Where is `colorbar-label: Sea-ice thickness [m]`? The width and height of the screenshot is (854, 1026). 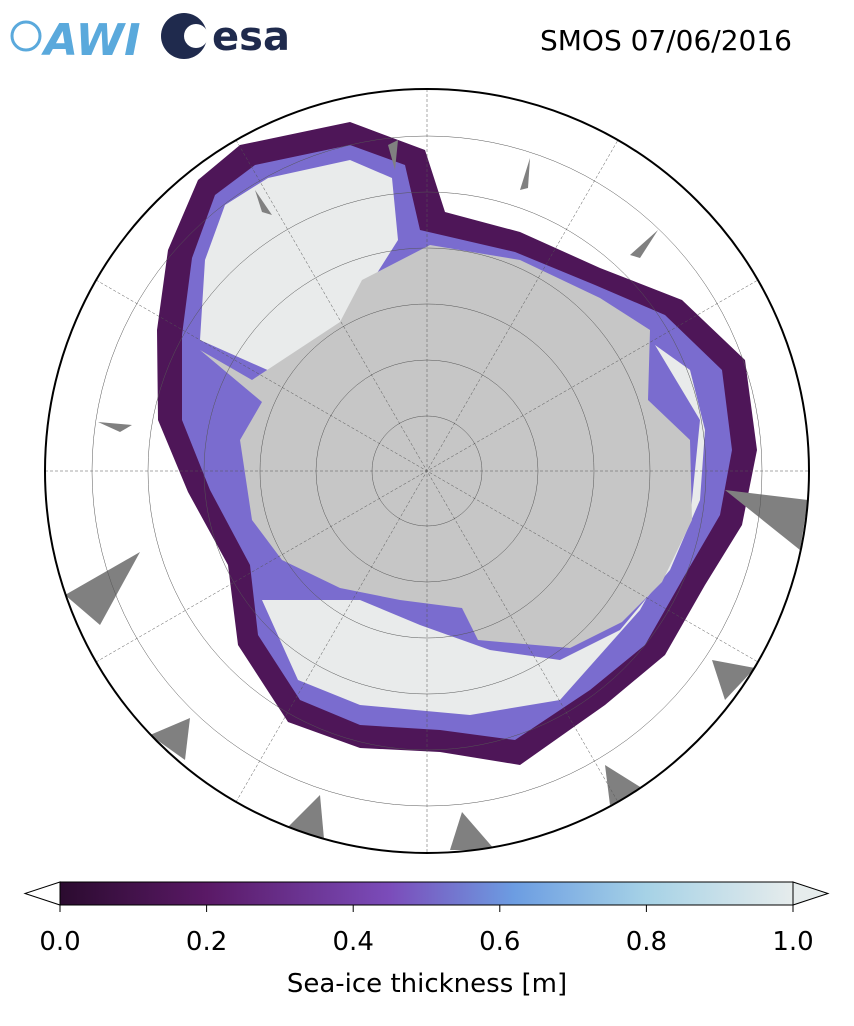 colorbar-label: Sea-ice thickness [m] is located at coordinates (427, 984).